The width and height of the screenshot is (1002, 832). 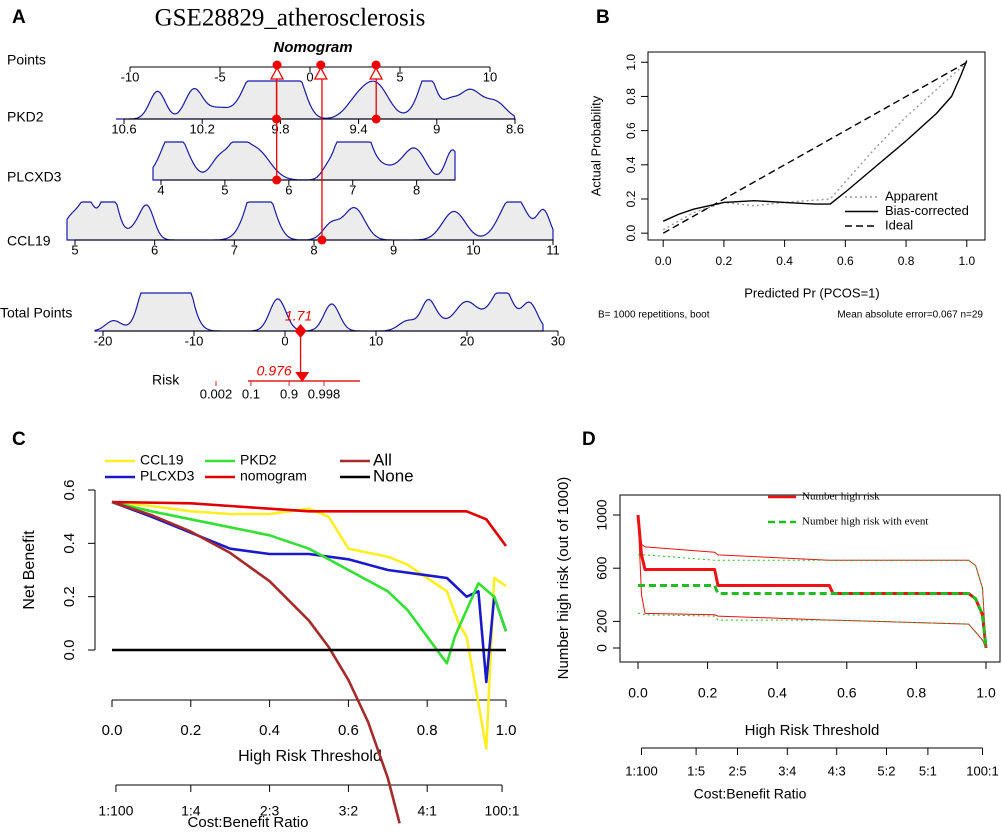 What do you see at coordinates (865, 522) in the screenshot?
I see `legend-label: Number high risk with event` at bounding box center [865, 522].